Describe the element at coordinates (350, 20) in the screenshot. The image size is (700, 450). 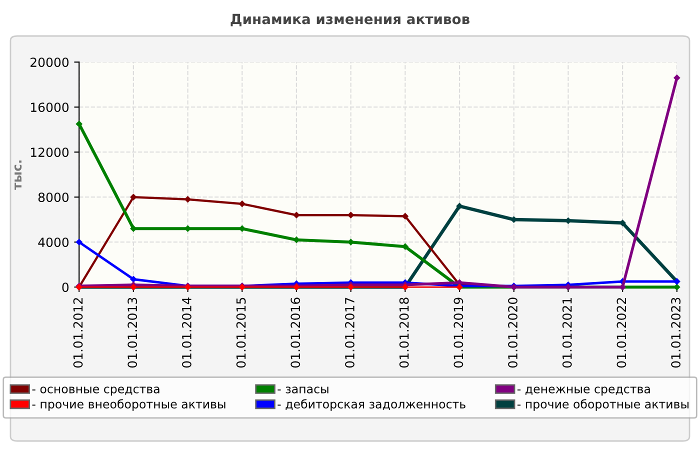
I see `chart-title: Динамика изменения активов` at that location.